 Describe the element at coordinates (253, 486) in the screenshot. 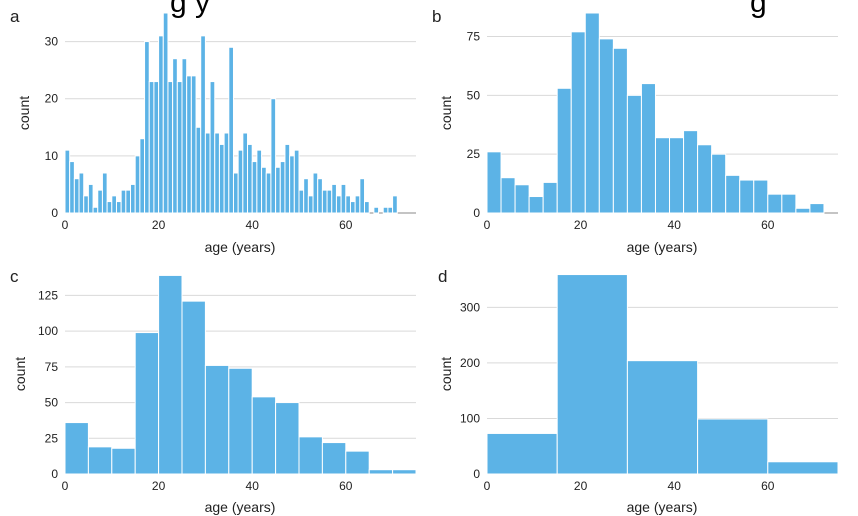

I see `x-tick-label-c: 40` at that location.